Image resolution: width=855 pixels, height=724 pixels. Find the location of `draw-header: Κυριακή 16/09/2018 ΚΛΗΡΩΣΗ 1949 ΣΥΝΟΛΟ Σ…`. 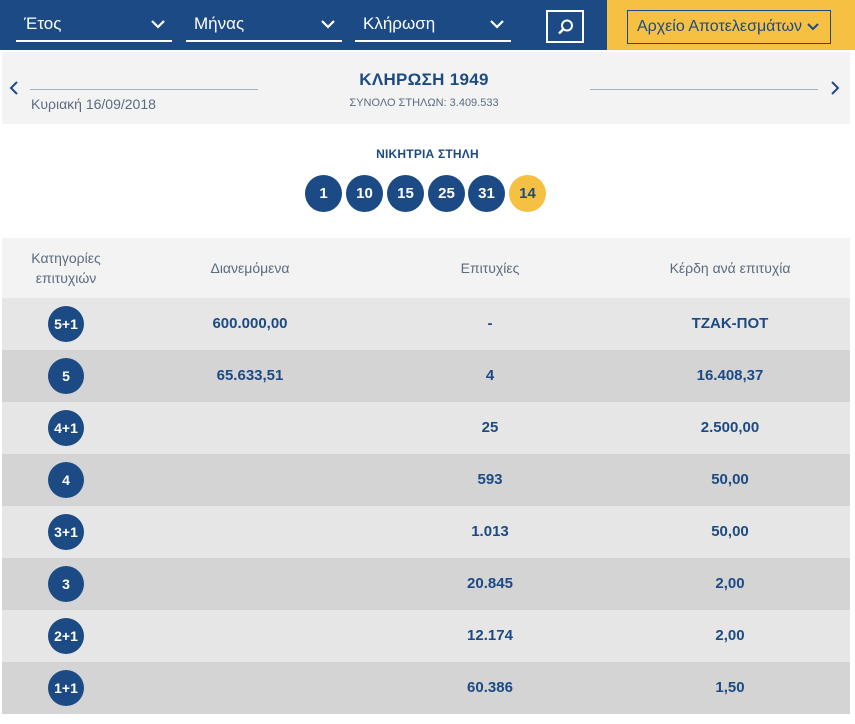

draw-header: Κυριακή 16/09/2018 ΚΛΗΡΩΣΗ 1949 ΣΥΝΟΛΟ Σ… is located at coordinates (426, 88).